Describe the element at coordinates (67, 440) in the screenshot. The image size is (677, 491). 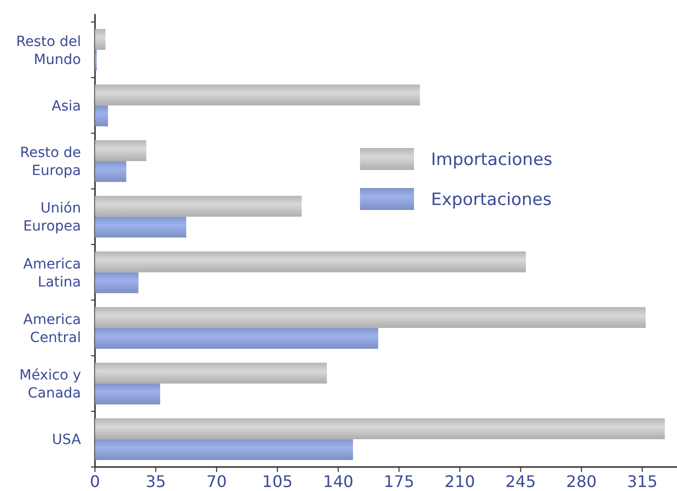
I see `y-tick-label: USA` at that location.